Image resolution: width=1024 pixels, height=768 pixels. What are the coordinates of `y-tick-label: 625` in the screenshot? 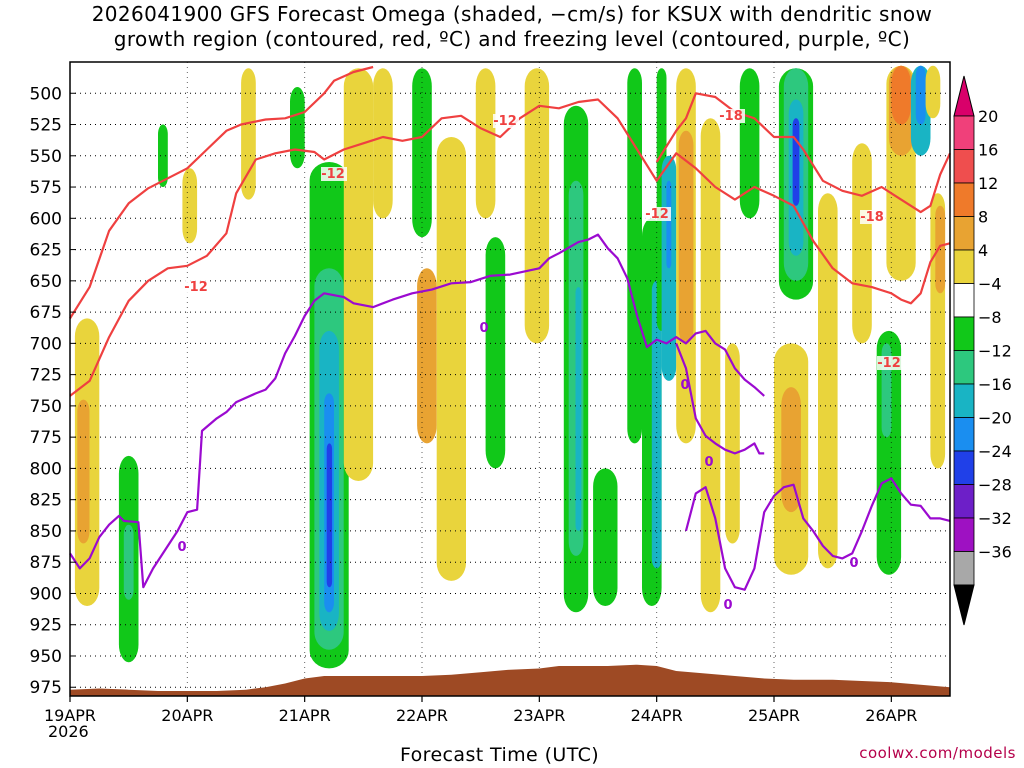 It's located at (46, 251).